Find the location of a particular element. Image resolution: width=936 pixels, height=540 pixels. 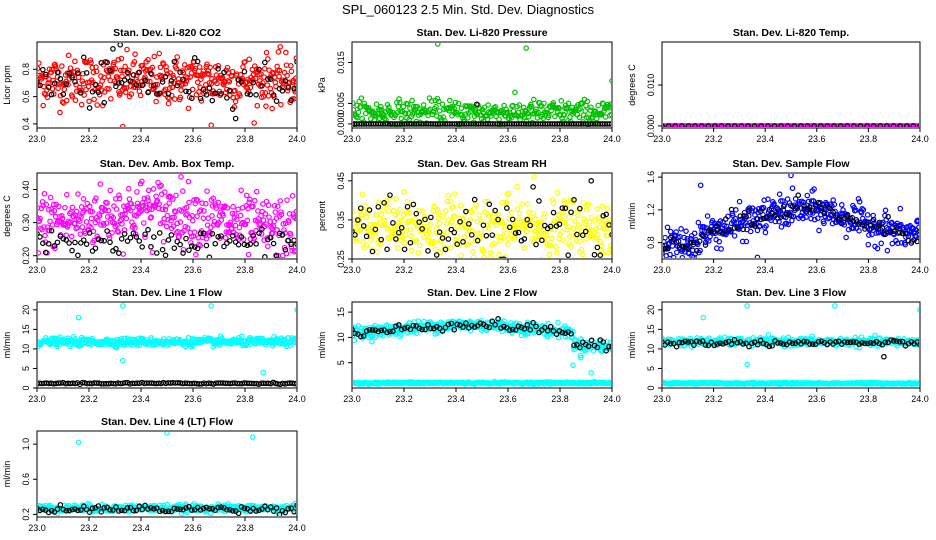

y-tick-label: 10 is located at coordinates (341, 337).